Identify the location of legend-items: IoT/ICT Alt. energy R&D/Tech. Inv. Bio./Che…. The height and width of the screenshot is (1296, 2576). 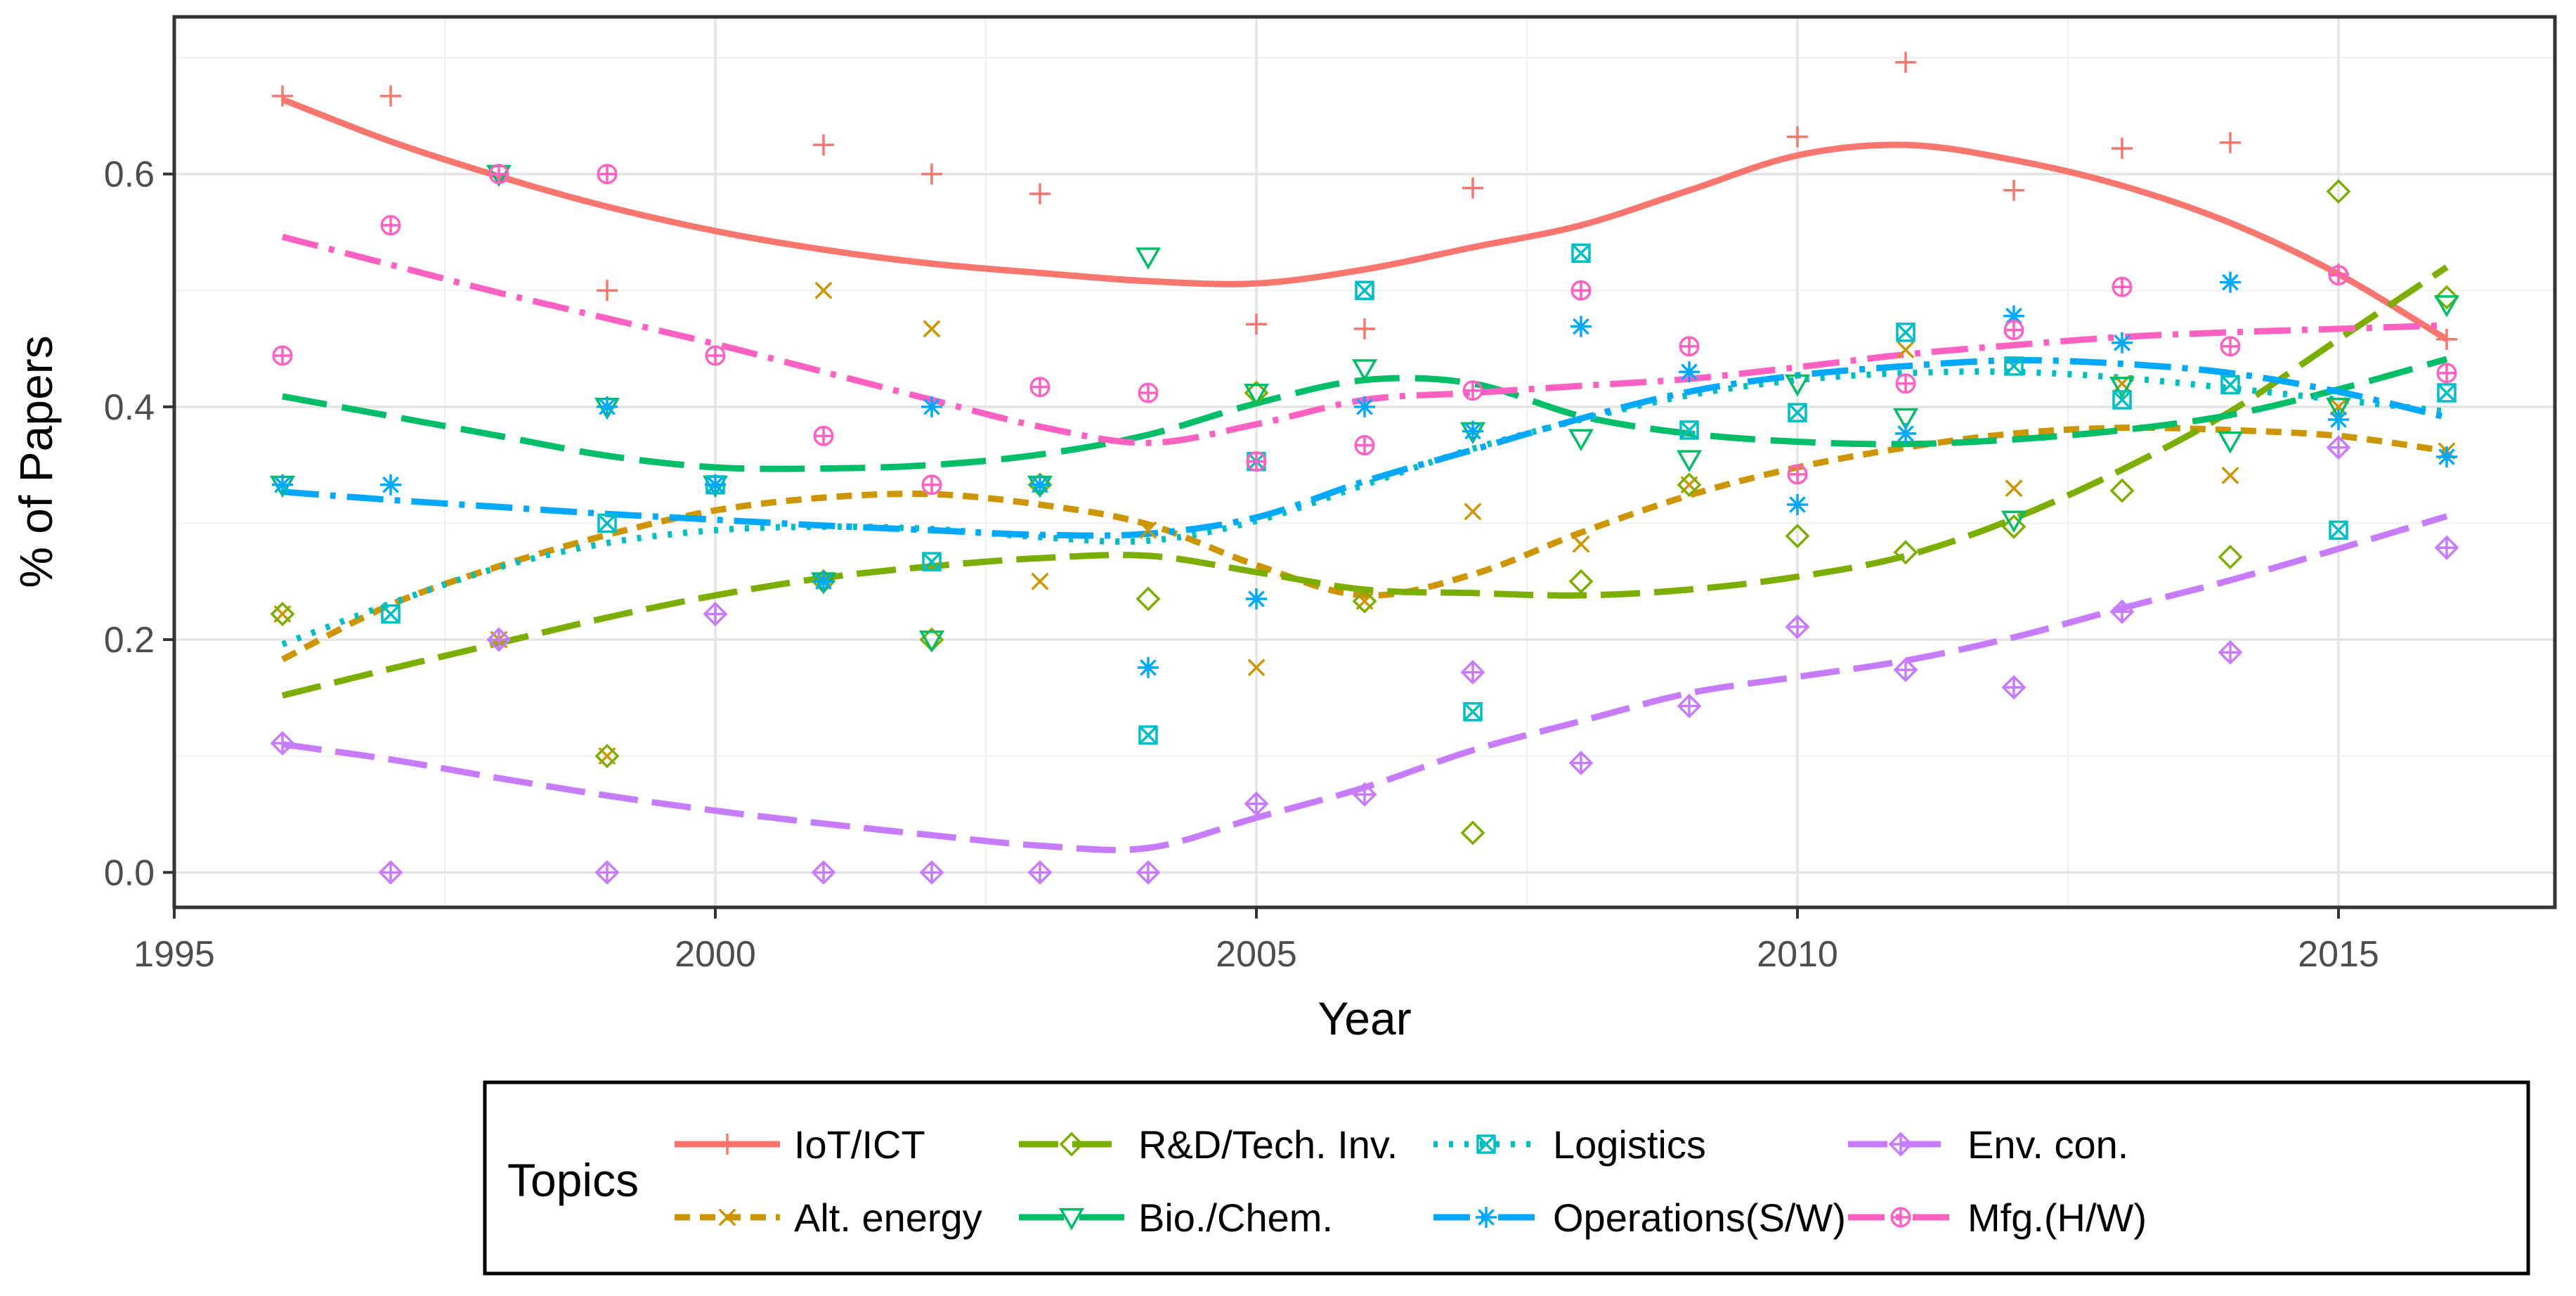
(1411, 1181).